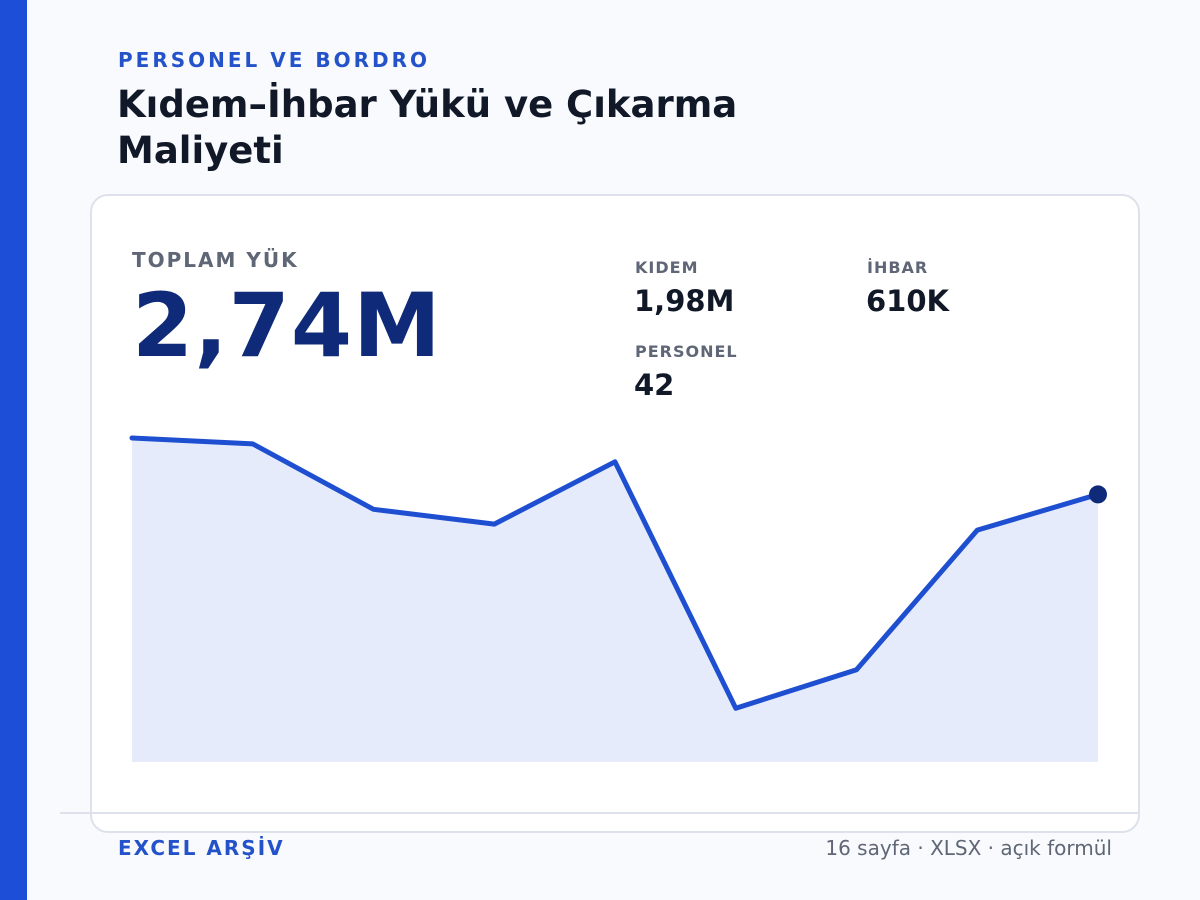  Describe the element at coordinates (968, 848) in the screenshot. I see `footer-meta: 16 sayfa · XLSX · açık formül` at that location.